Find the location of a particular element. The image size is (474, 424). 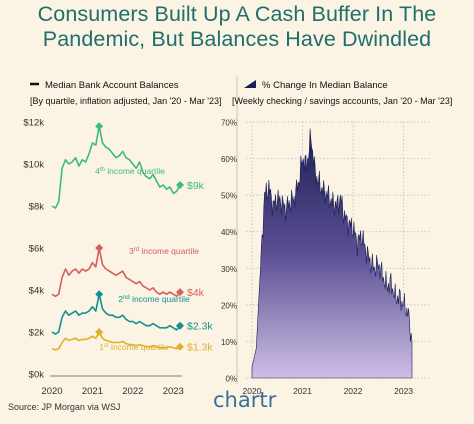

y-tick-label: 30% is located at coordinates (229, 269).